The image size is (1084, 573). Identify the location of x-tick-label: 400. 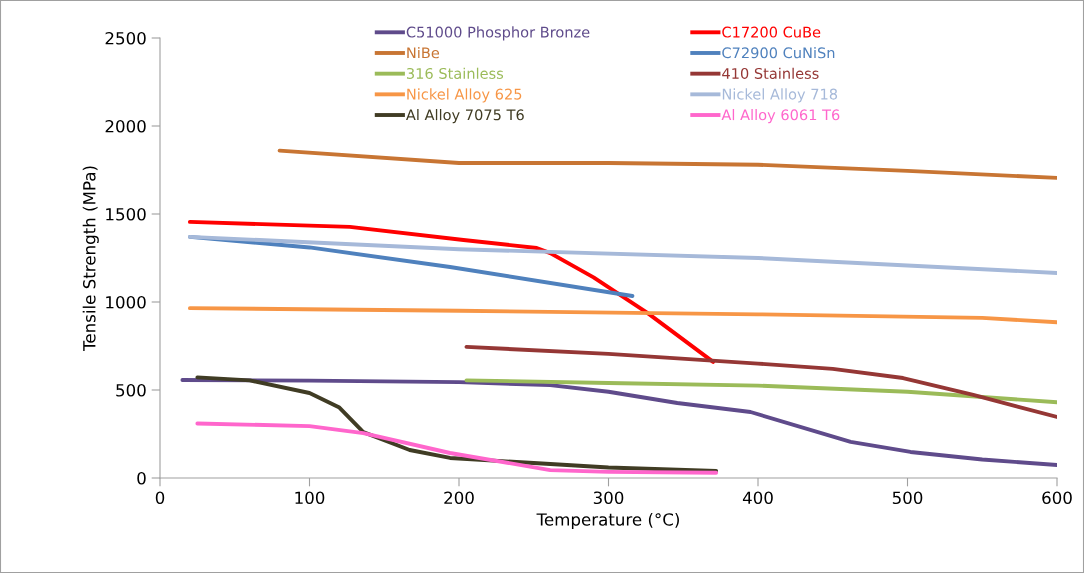
(757, 498).